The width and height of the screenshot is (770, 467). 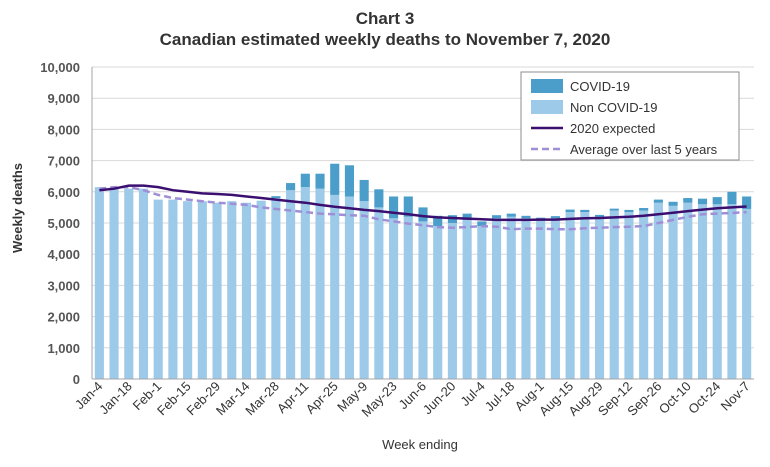 What do you see at coordinates (63, 317) in the screenshot?
I see `y-tick-label: 2,000` at bounding box center [63, 317].